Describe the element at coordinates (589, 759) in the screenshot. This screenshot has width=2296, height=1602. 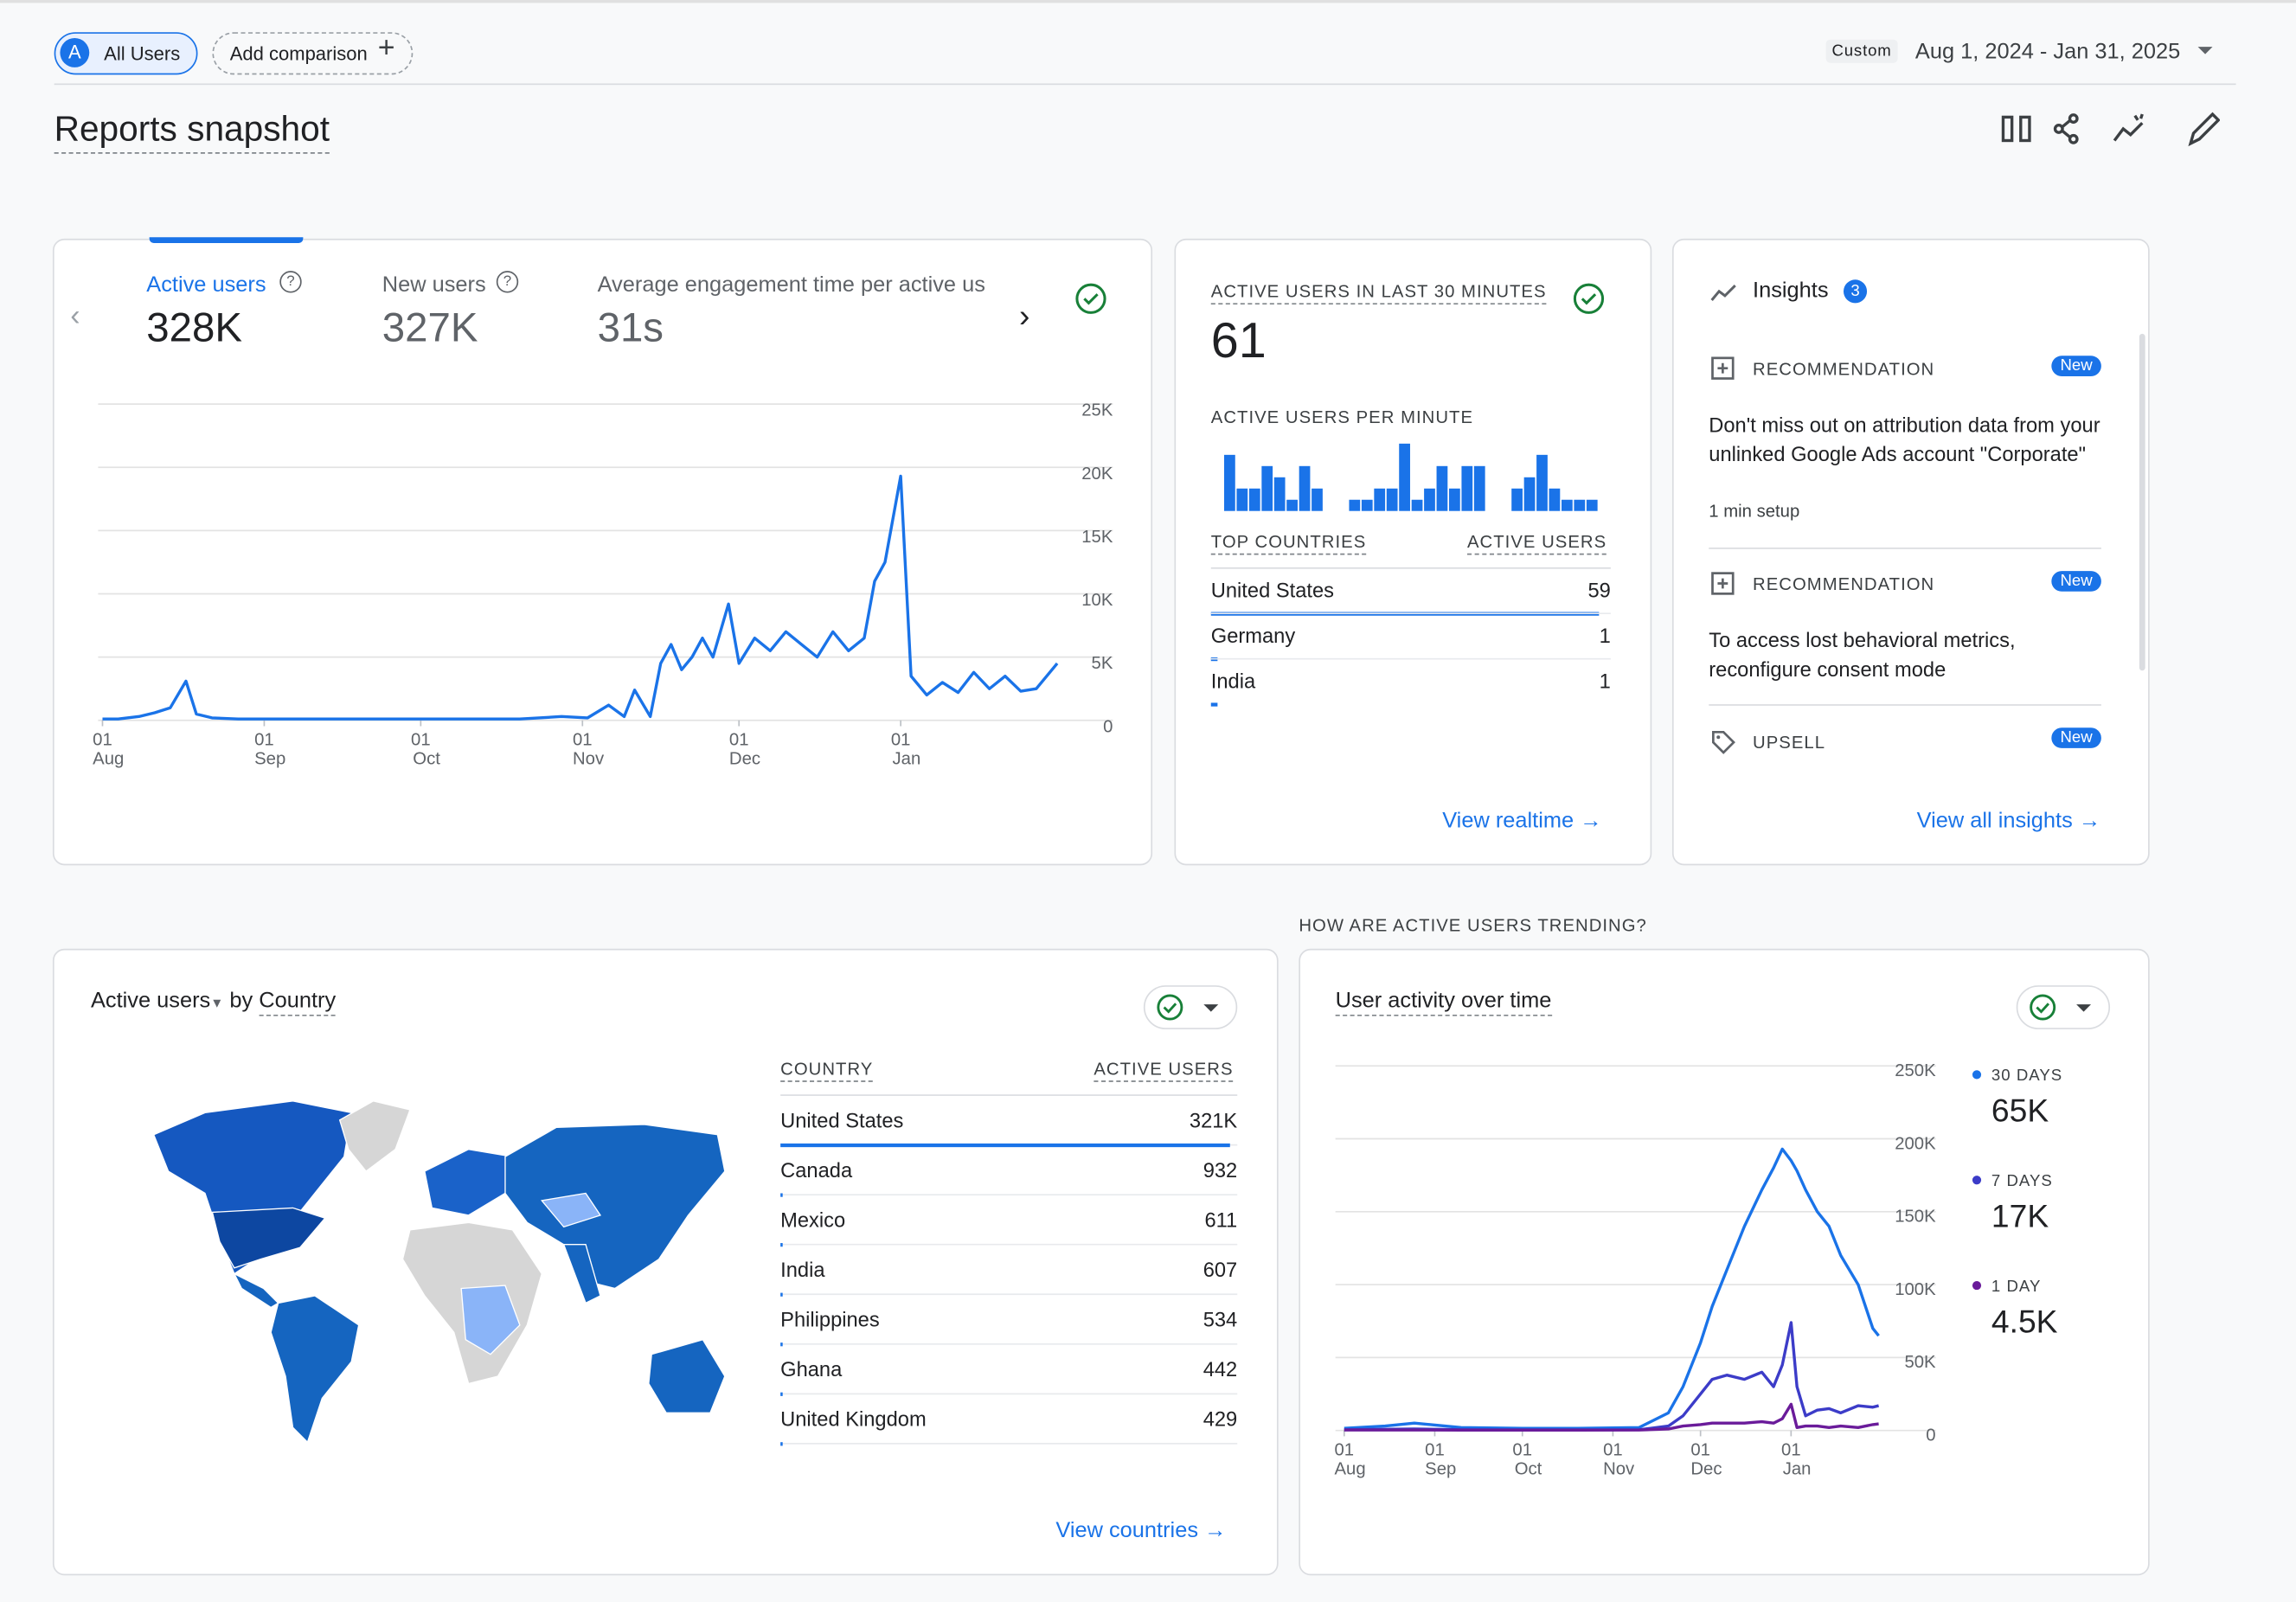
I see `x-tick-label: Nov` at that location.